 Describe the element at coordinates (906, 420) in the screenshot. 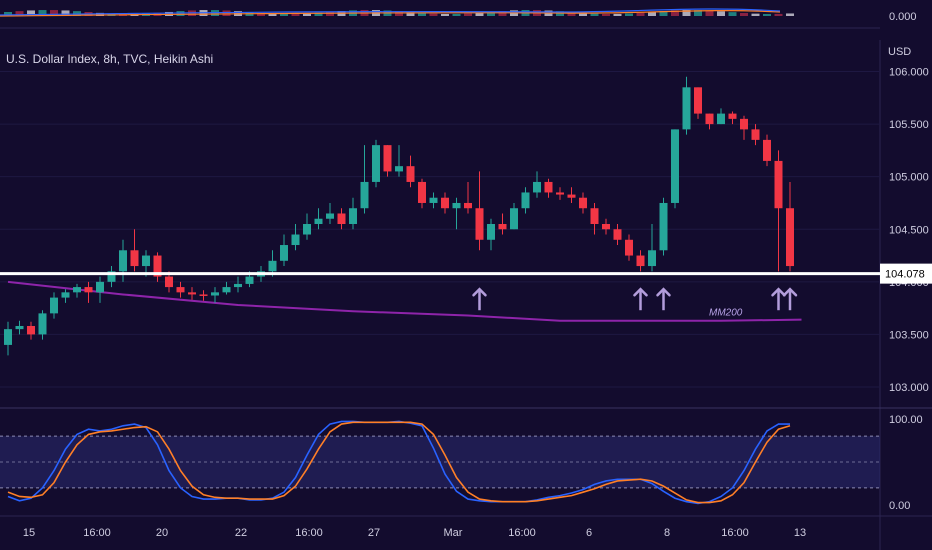

I see `stochastic-tick-label: 100.00` at that location.